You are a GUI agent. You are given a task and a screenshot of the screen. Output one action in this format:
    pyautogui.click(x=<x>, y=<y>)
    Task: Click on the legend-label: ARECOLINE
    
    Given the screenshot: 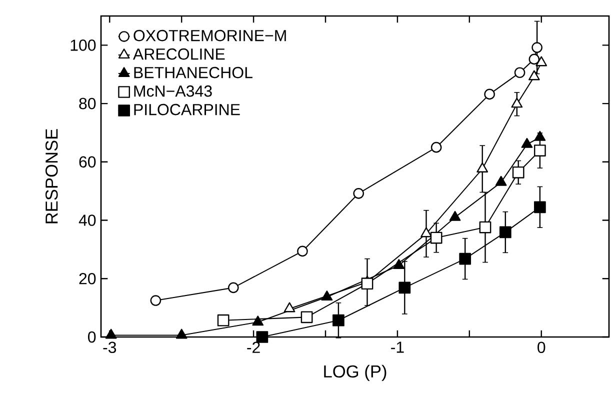 What is the action you would take?
    pyautogui.click(x=178, y=54)
    